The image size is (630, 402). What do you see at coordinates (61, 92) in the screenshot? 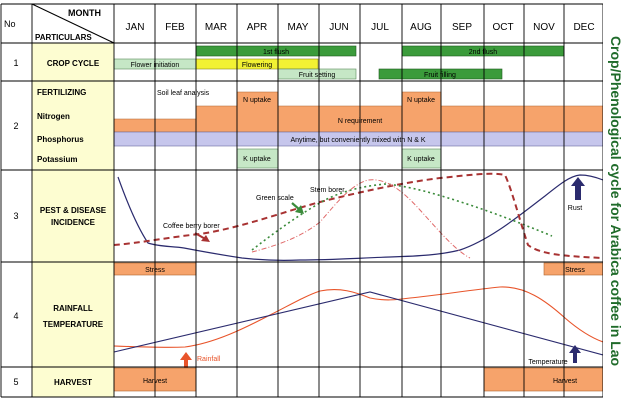
I see `row-label-fertilizing: FERTILIZING` at bounding box center [61, 92].